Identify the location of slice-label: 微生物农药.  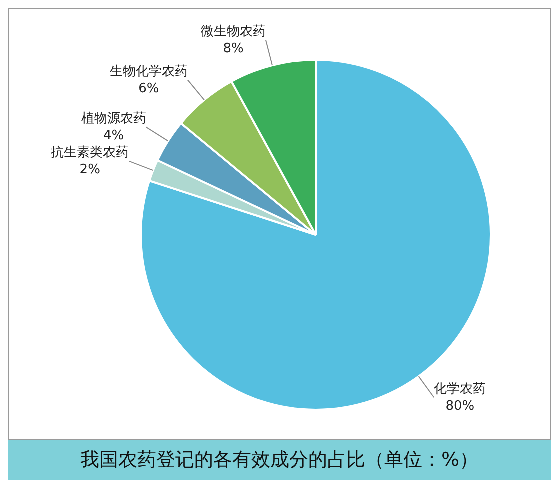
(233, 32).